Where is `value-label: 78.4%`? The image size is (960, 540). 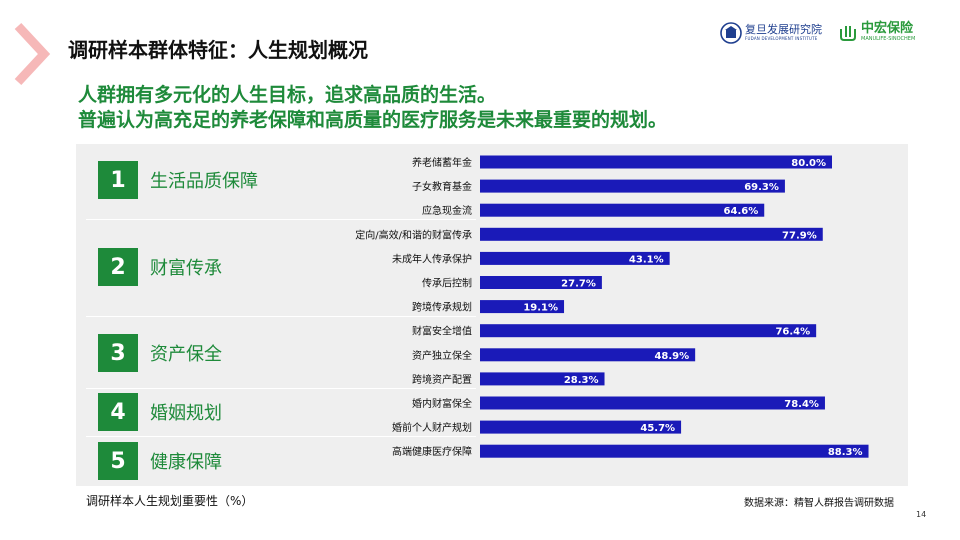 value-label: 78.4% is located at coordinates (801, 404).